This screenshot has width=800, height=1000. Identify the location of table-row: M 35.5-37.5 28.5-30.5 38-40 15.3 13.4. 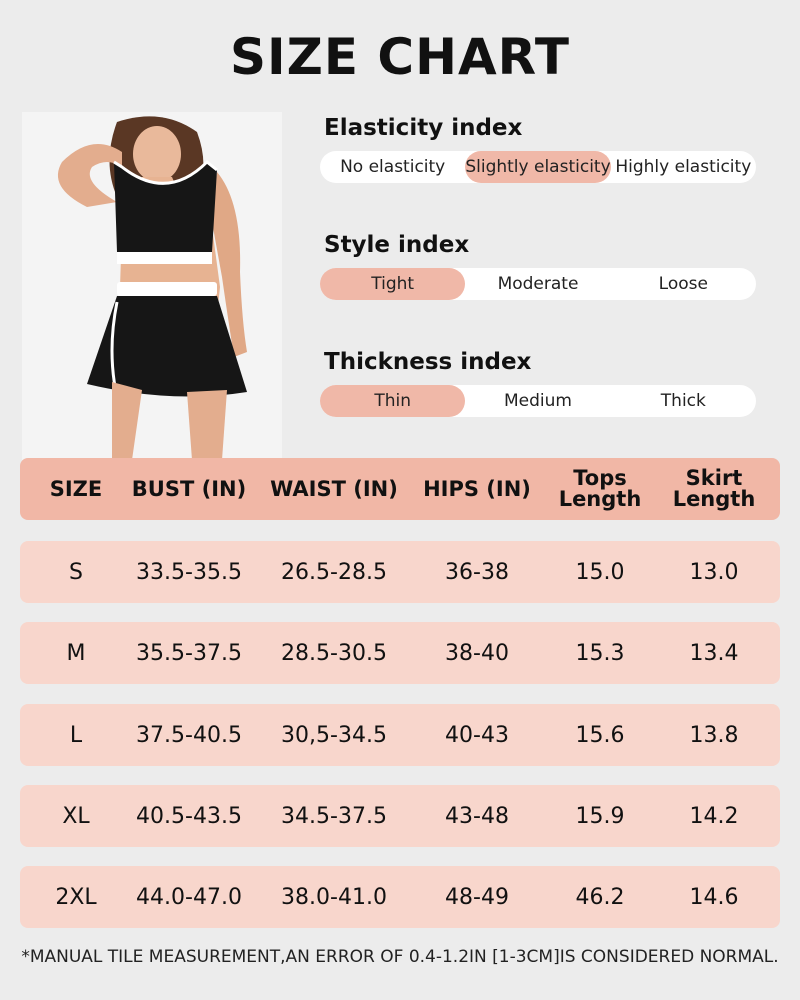
(400, 653).